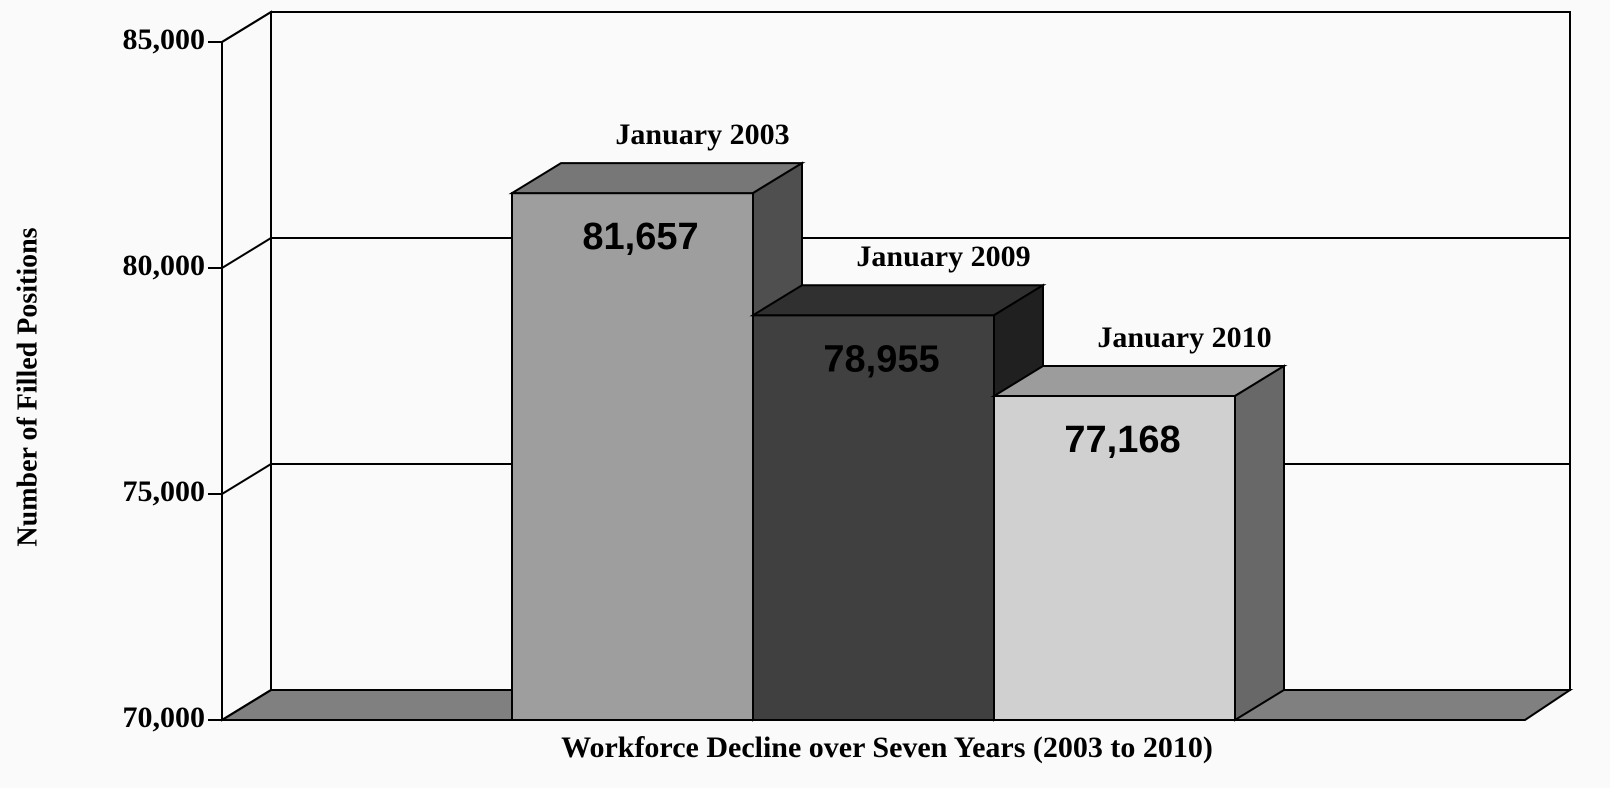  Describe the element at coordinates (1122, 440) in the screenshot. I see `value-label: 77,168` at that location.